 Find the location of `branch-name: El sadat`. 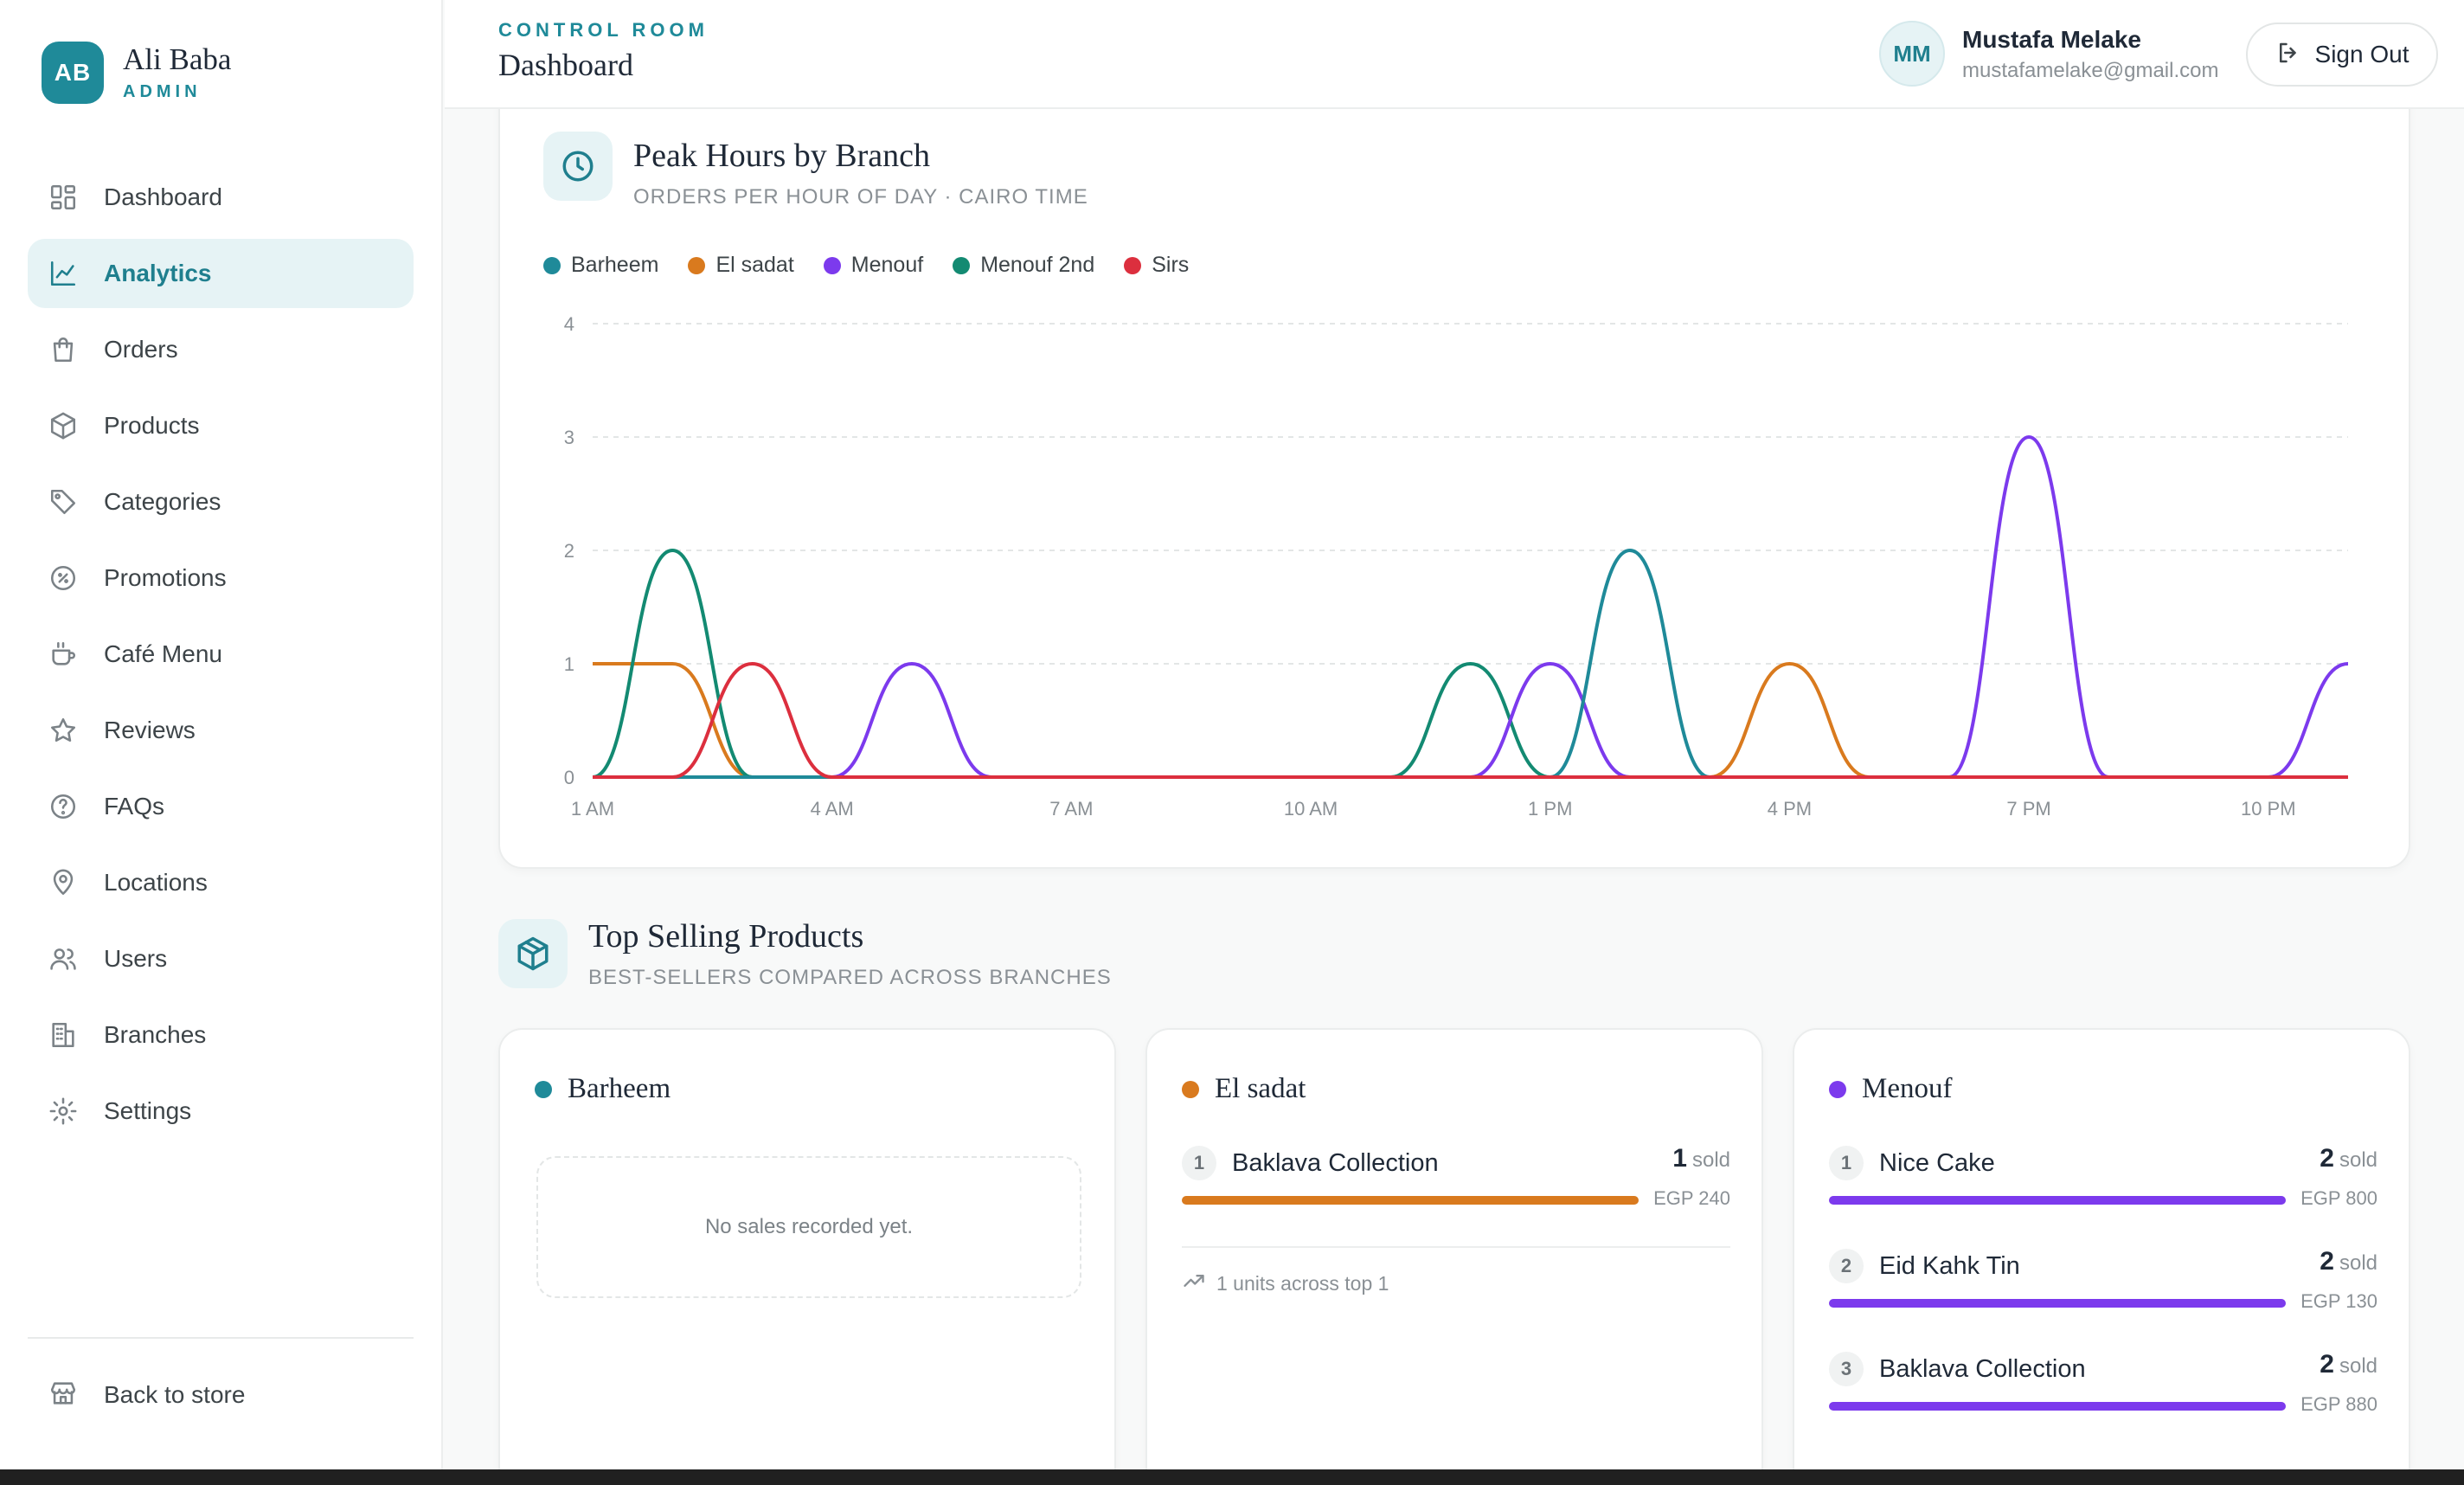

branch-name: El sadat is located at coordinates (1260, 1088).